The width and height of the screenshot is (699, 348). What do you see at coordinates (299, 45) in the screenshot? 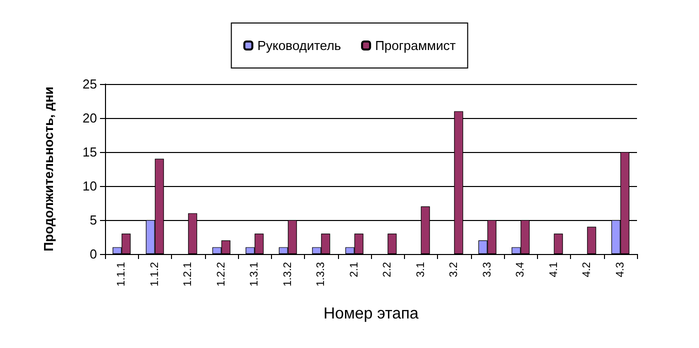
I see `legend-label: Руководитель` at bounding box center [299, 45].